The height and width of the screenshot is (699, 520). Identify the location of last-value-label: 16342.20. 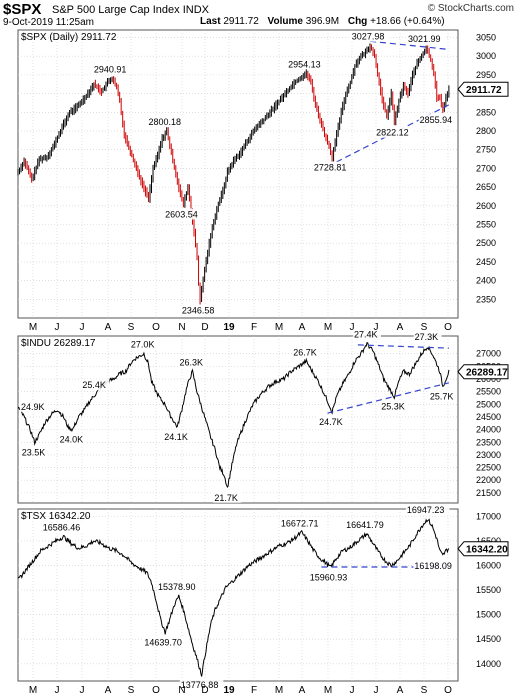
(487, 550).